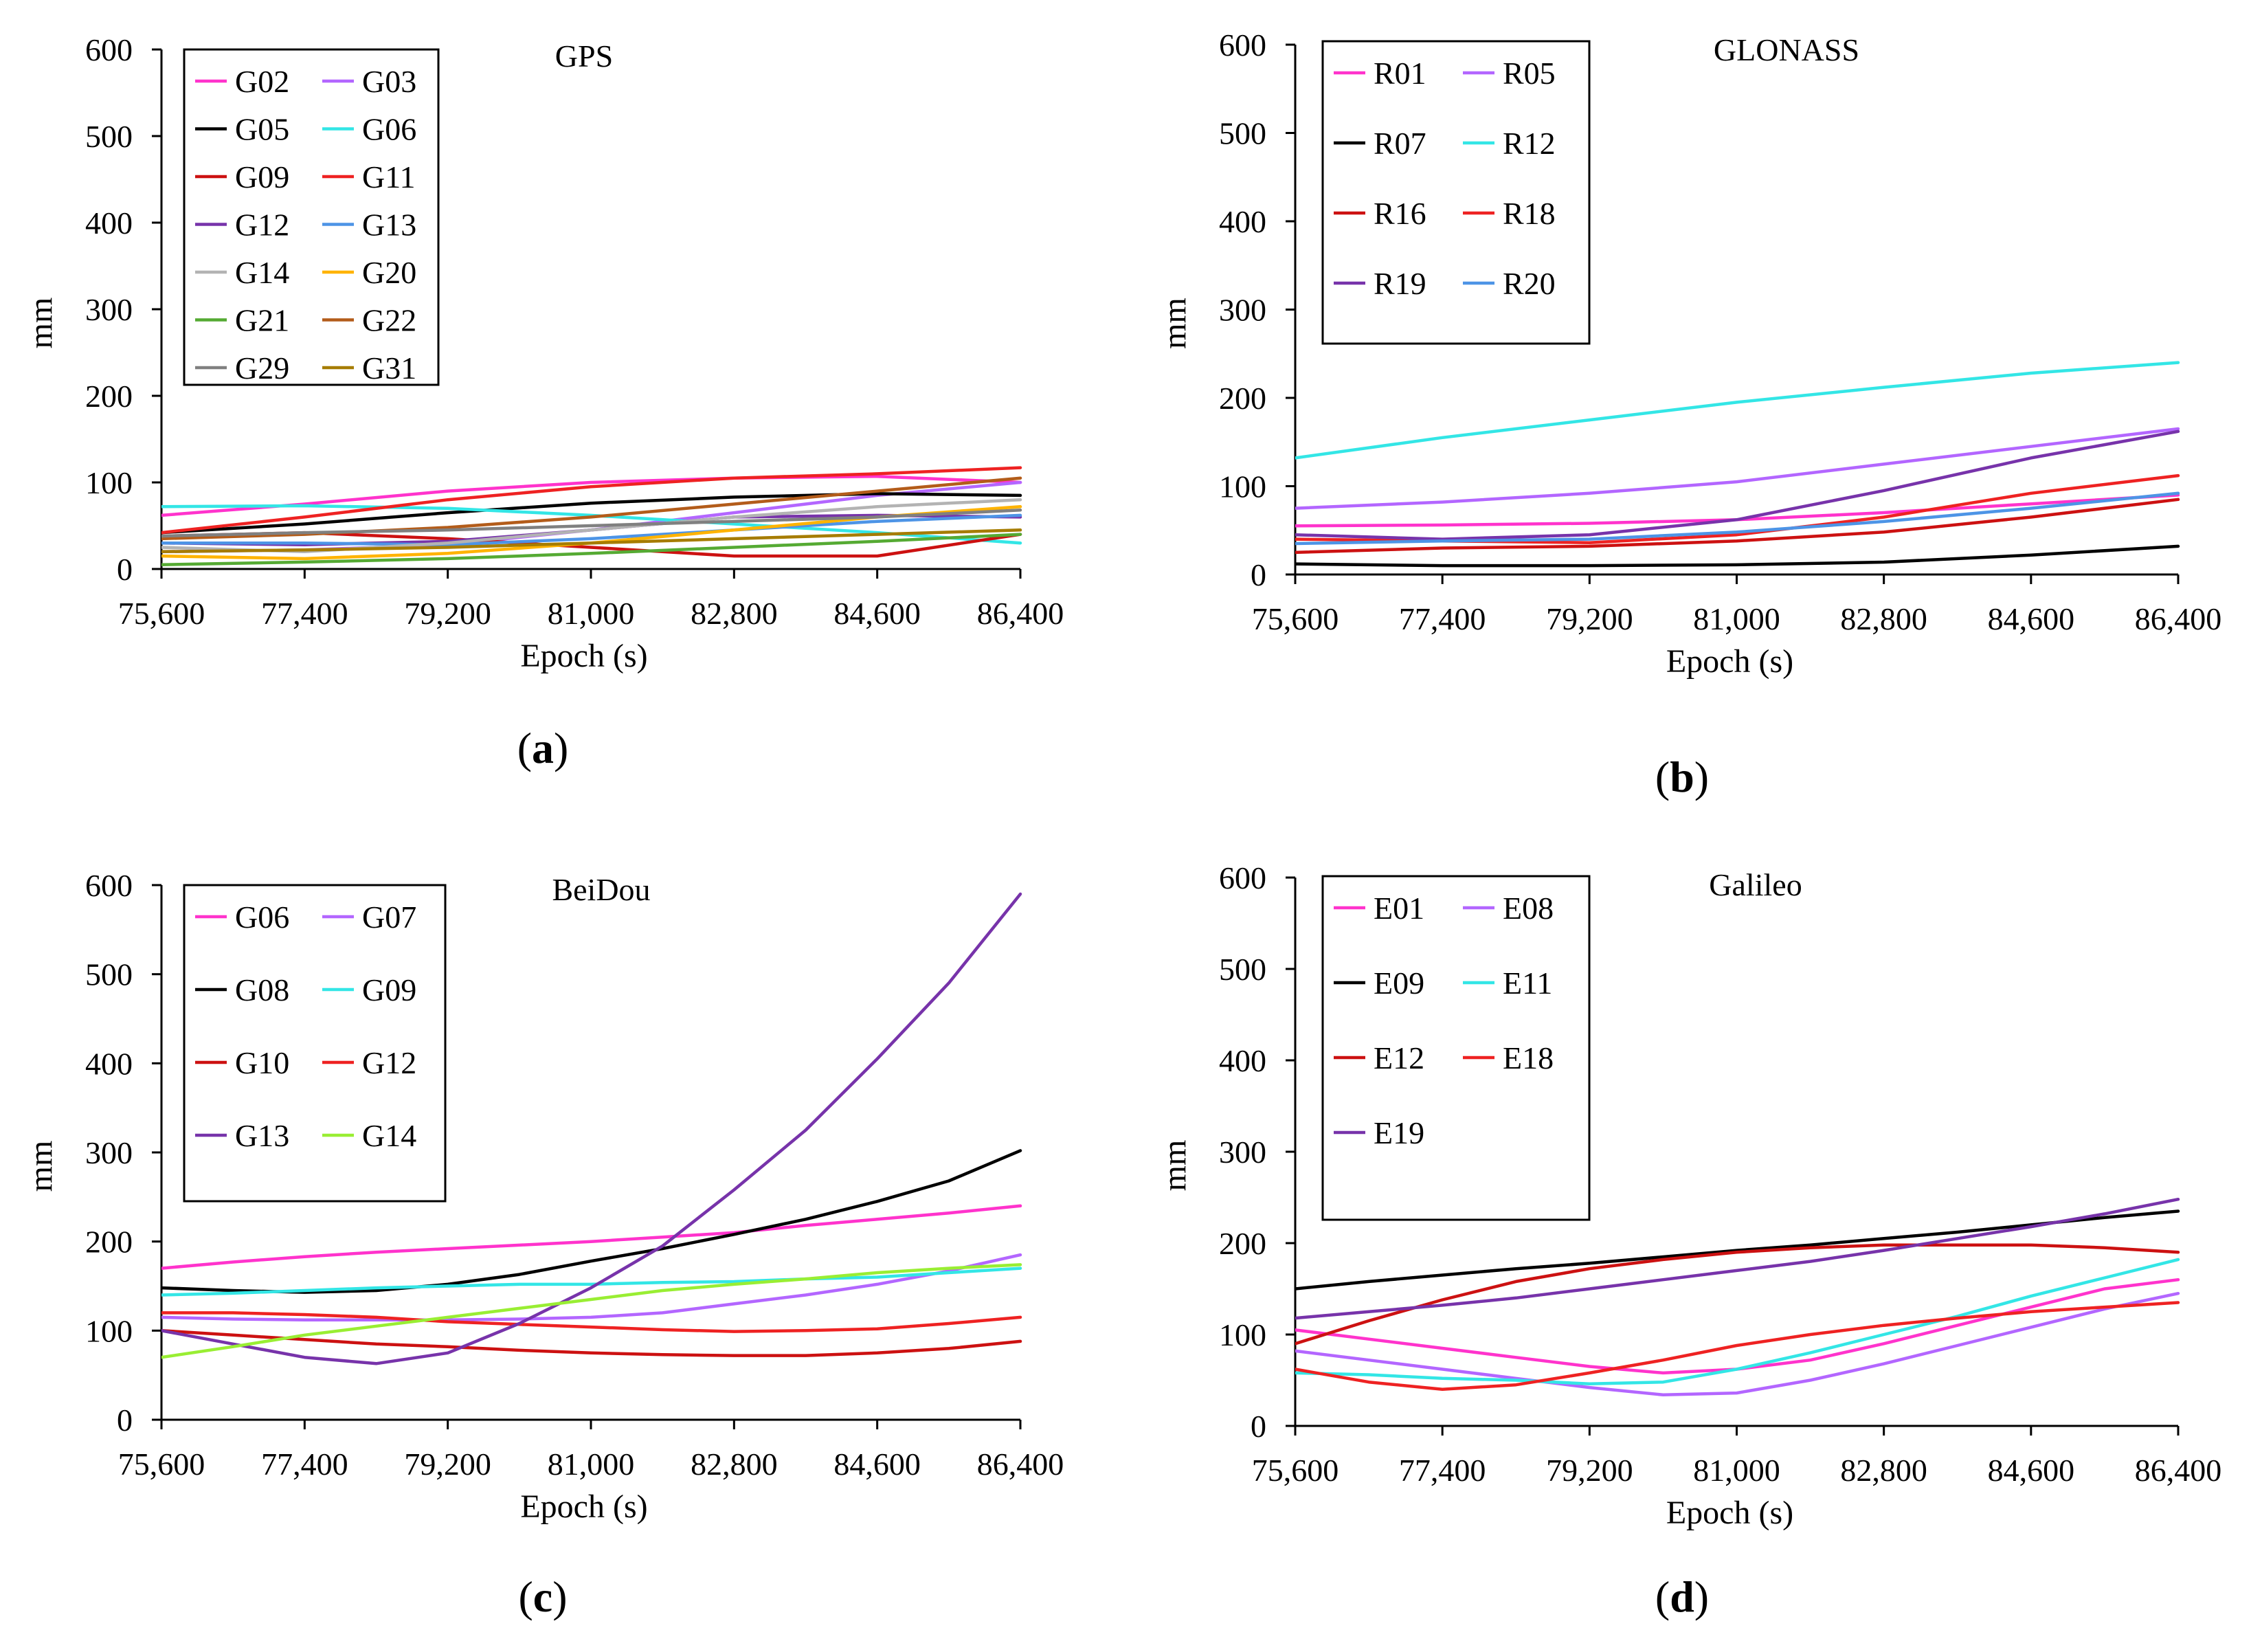 This screenshot has width=2251, height=1652. Describe the element at coordinates (591, 523) in the screenshot. I see `series-line-g29` at that location.